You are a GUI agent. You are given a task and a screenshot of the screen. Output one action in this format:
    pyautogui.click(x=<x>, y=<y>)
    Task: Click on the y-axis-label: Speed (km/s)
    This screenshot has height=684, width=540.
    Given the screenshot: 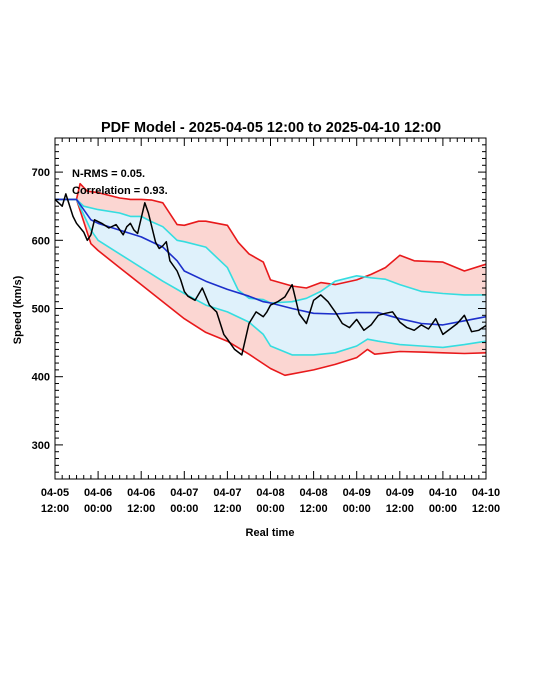 What is the action you would take?
    pyautogui.click(x=18, y=309)
    